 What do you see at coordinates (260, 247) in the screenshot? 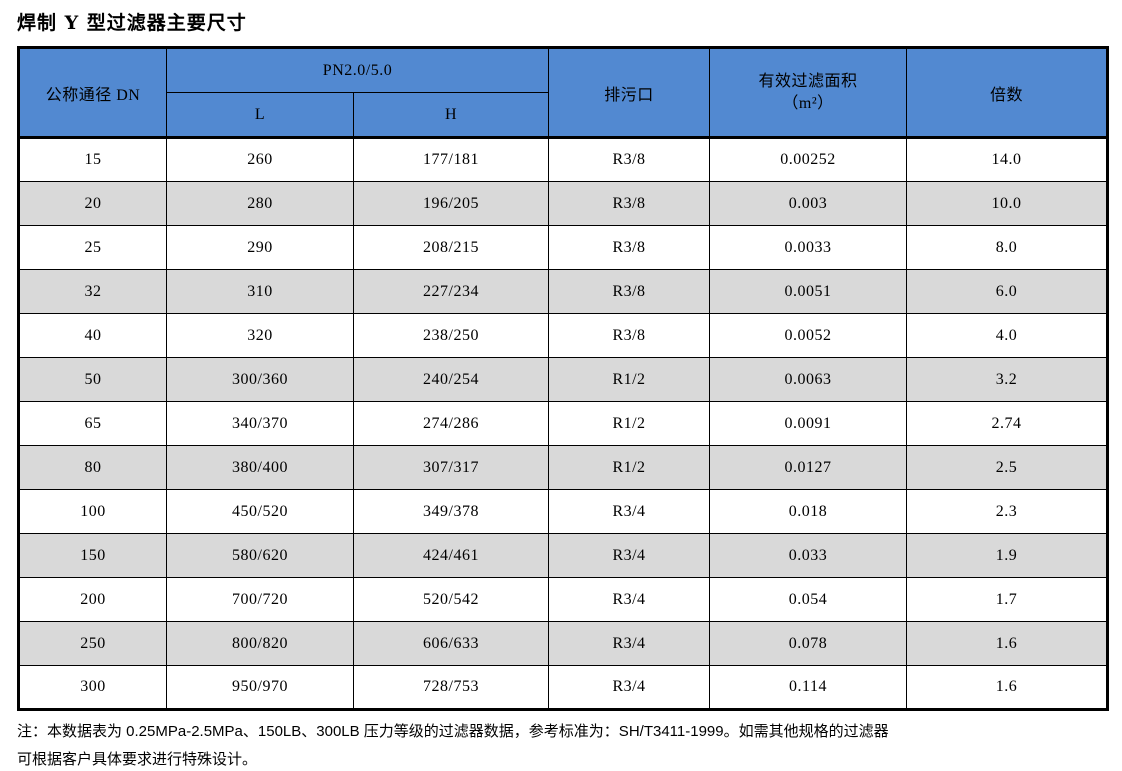
I see `table-cell: 290` at bounding box center [260, 247].